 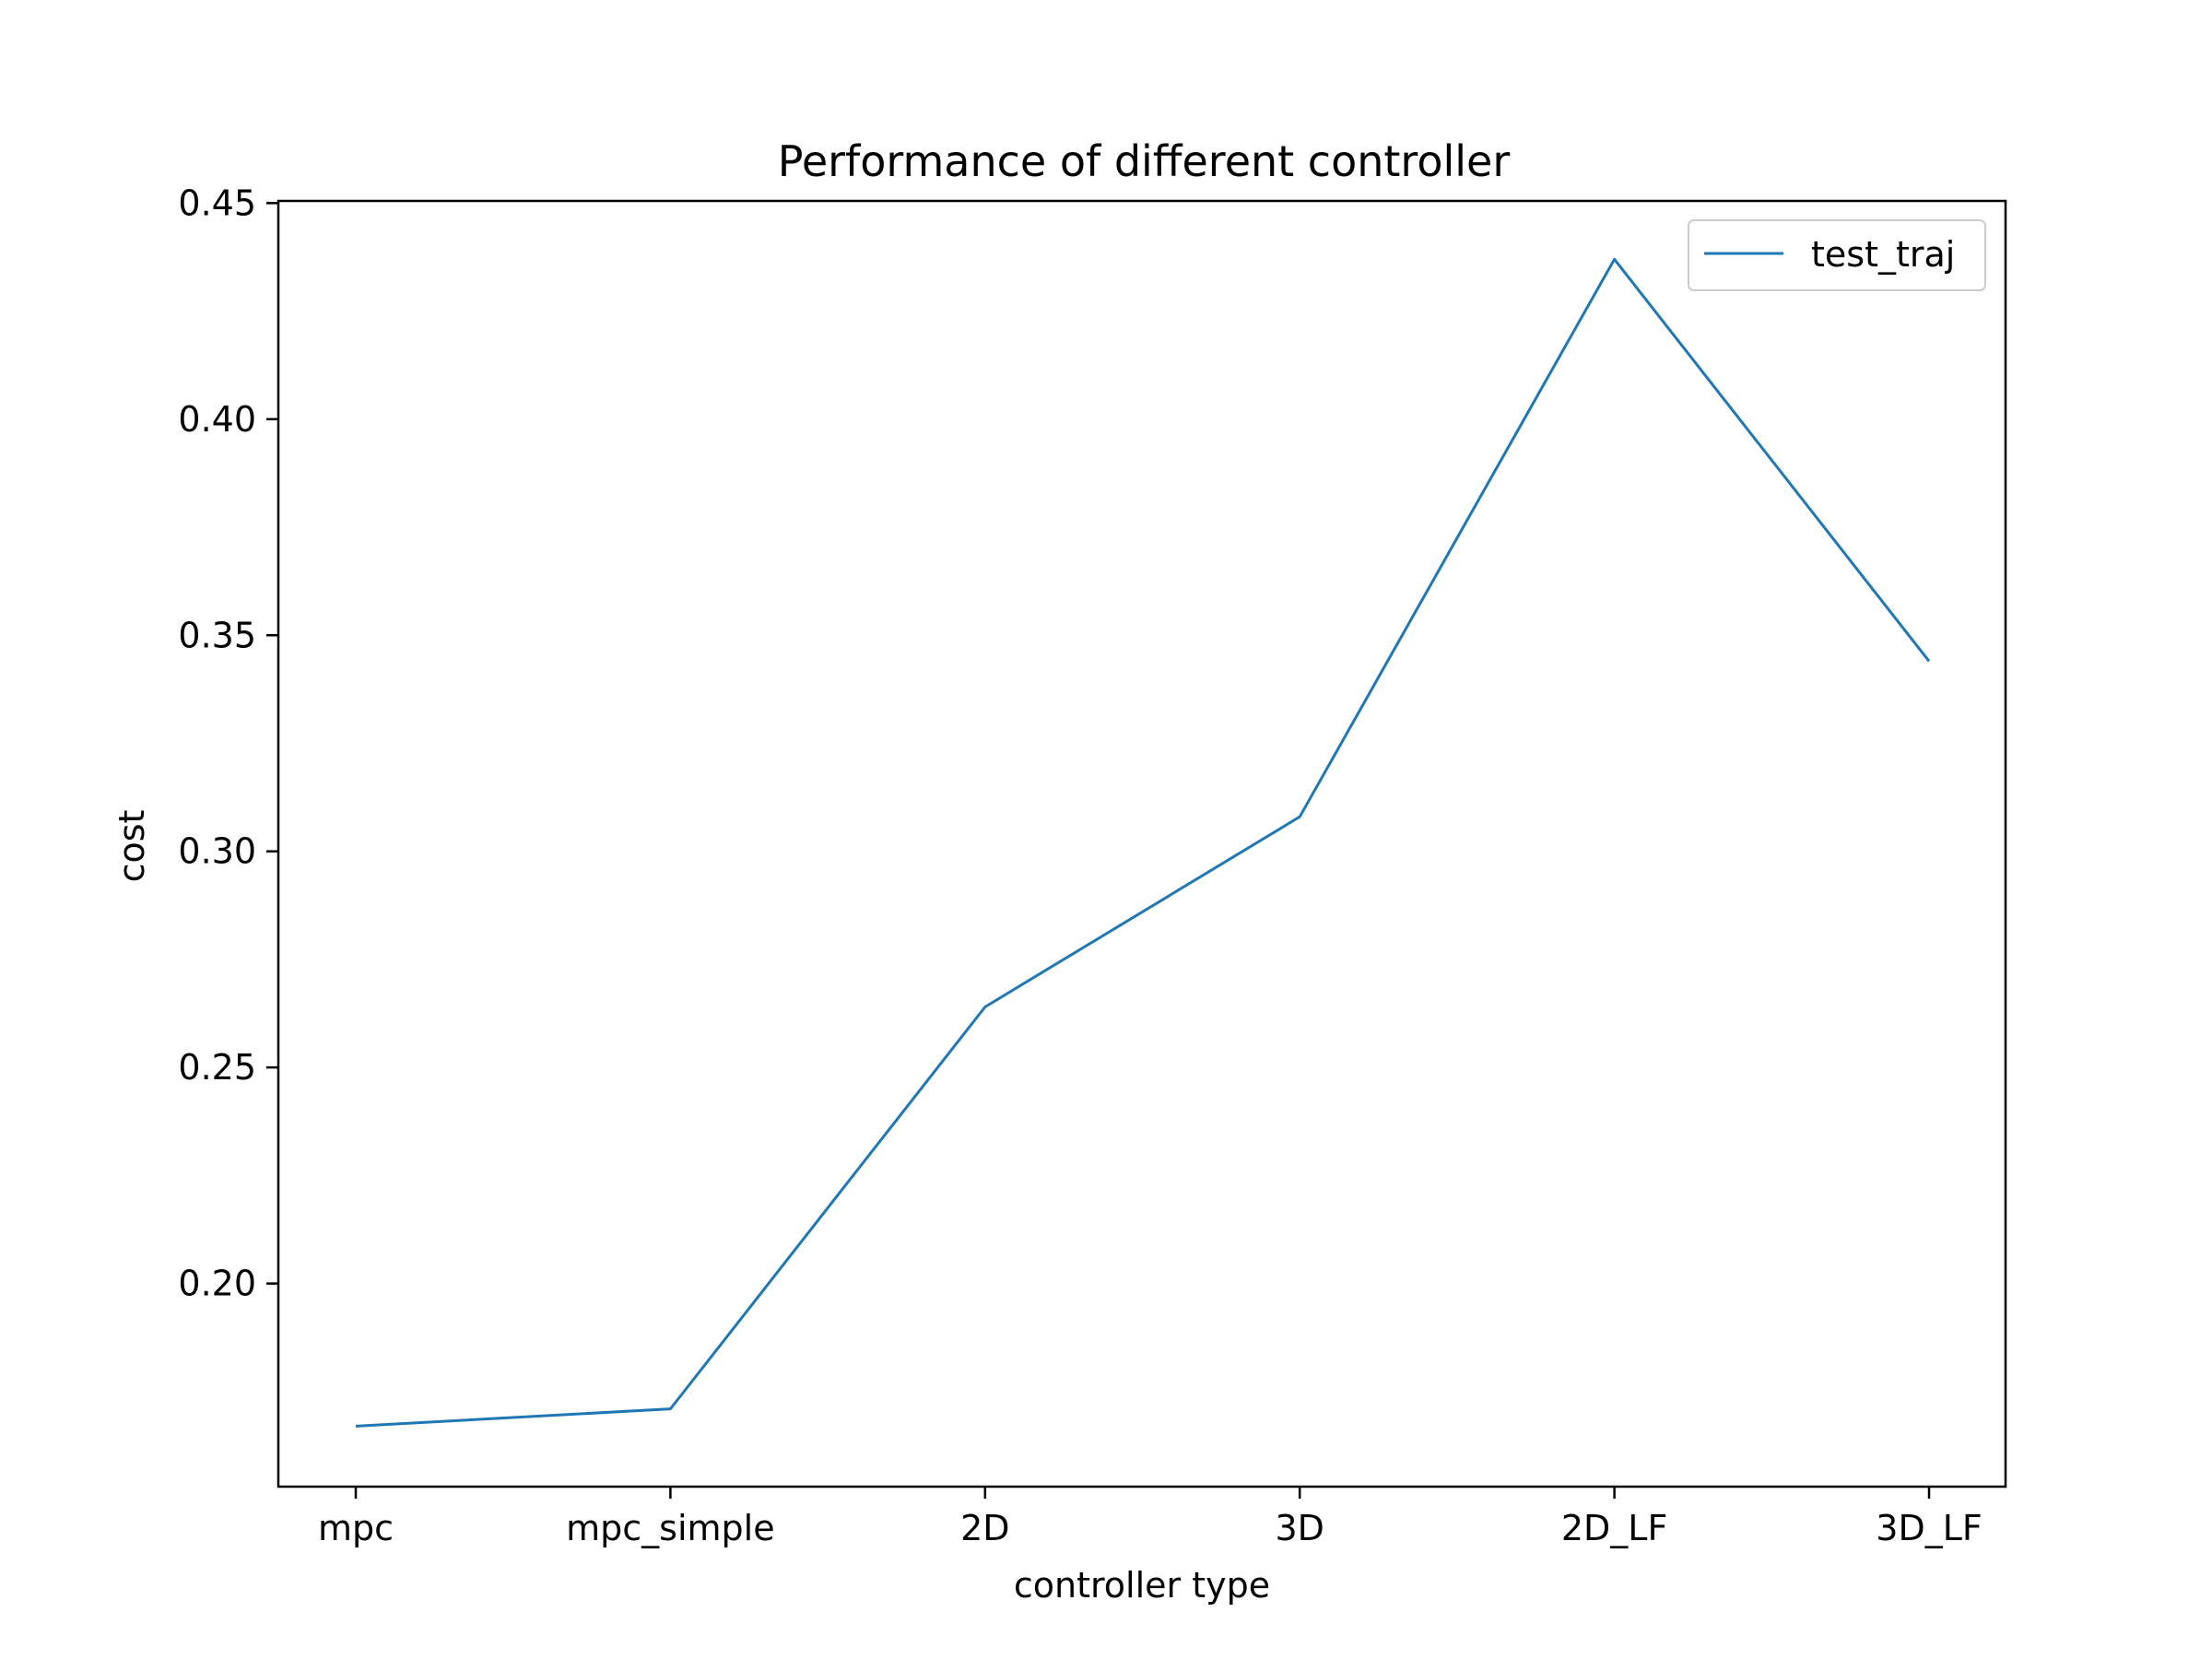 What do you see at coordinates (1929, 1528) in the screenshot?
I see `x-tick-label: 3D_LF` at bounding box center [1929, 1528].